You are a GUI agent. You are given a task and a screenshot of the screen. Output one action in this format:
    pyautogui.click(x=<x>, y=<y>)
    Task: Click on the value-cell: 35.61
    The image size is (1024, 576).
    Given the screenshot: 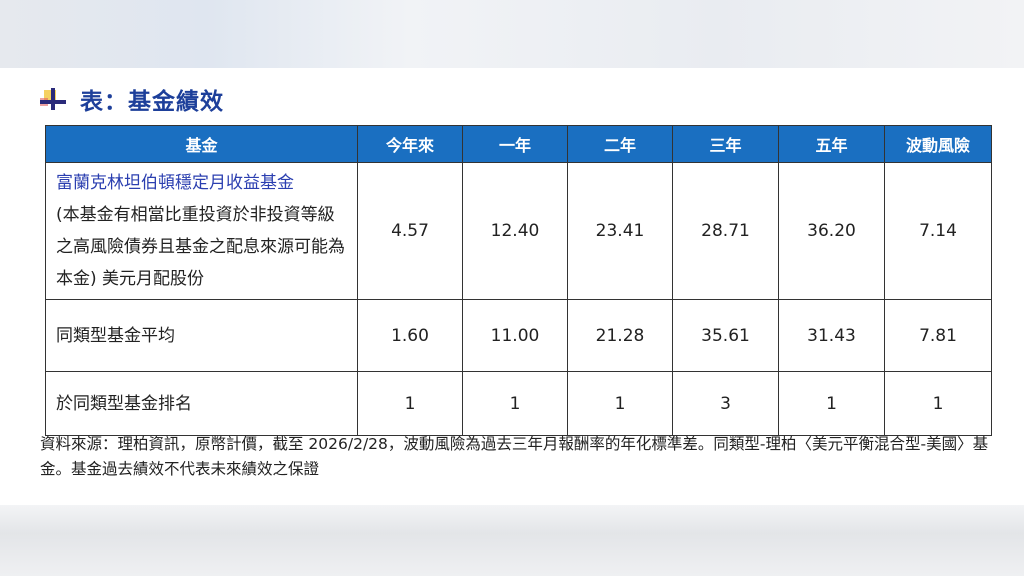 What is the action you would take?
    pyautogui.click(x=725, y=335)
    